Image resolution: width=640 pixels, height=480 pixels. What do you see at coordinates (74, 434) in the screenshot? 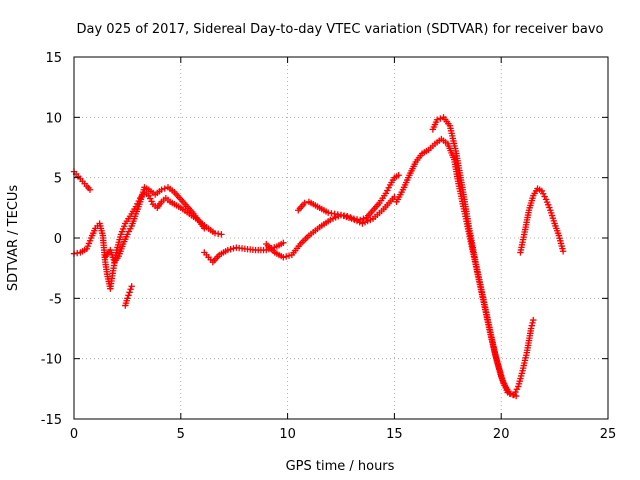
I see `x-tick-label: 0` at bounding box center [74, 434].